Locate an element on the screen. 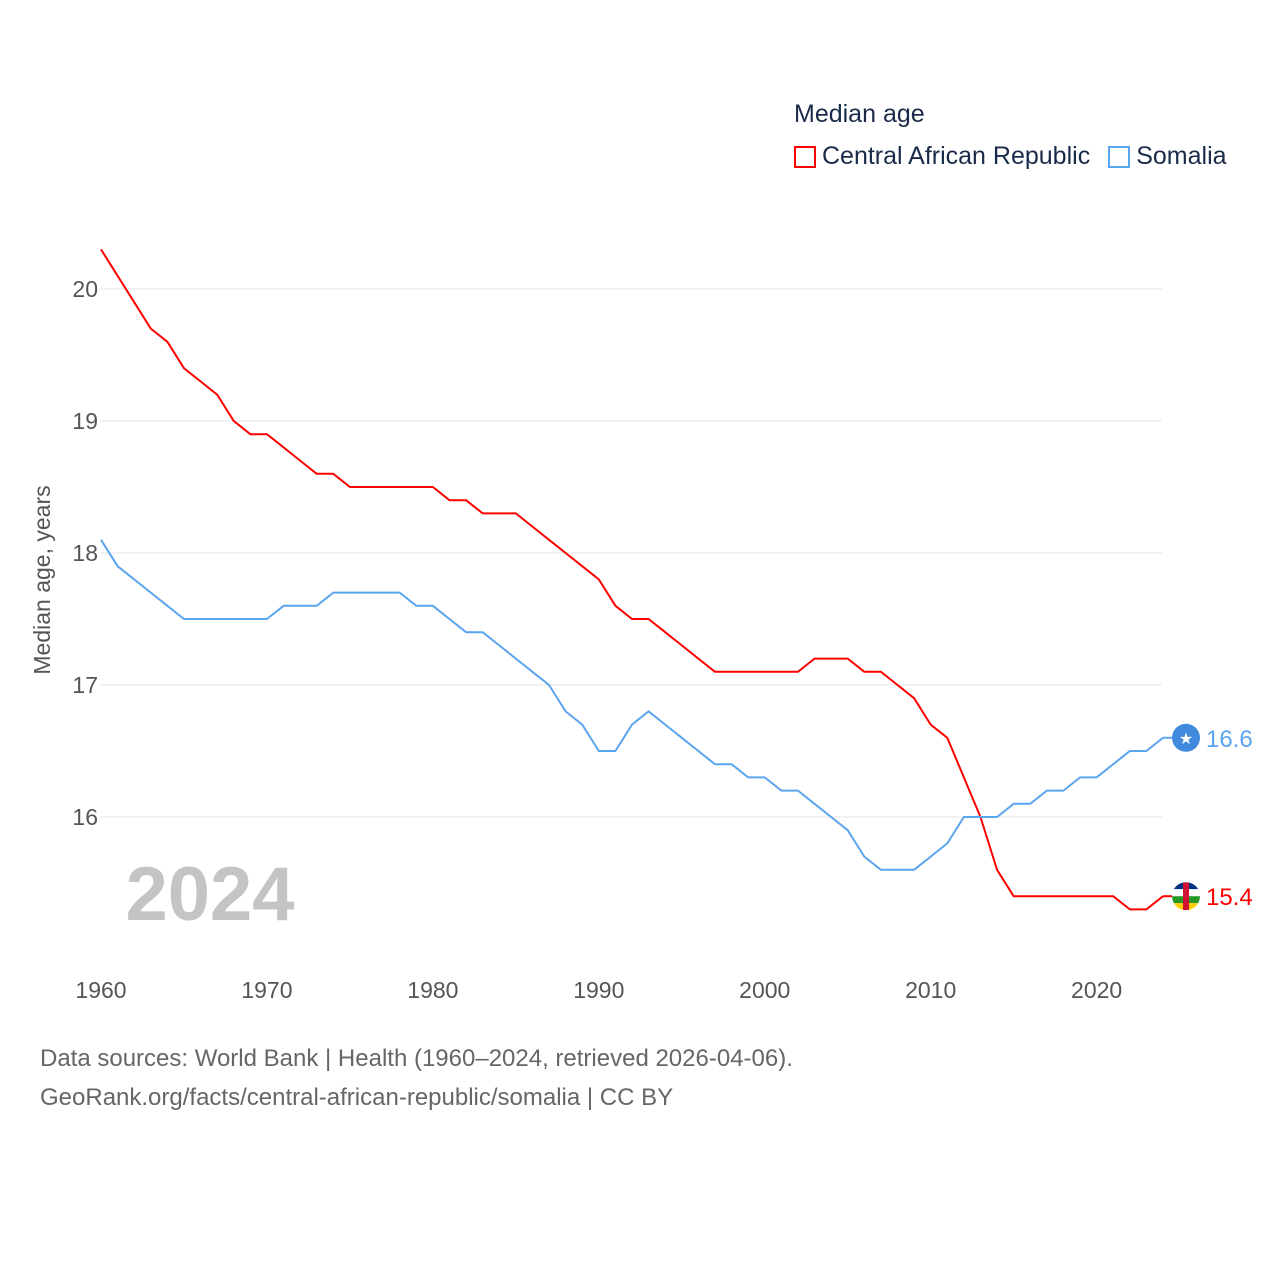  legend-swatch-car is located at coordinates (805, 156).